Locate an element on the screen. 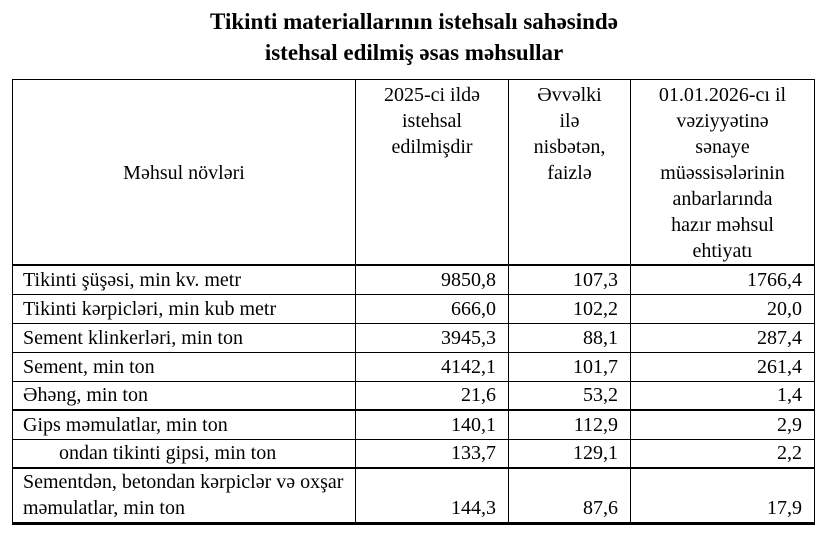 This screenshot has width=828, height=538. produced-value: 21,6 is located at coordinates (432, 395).